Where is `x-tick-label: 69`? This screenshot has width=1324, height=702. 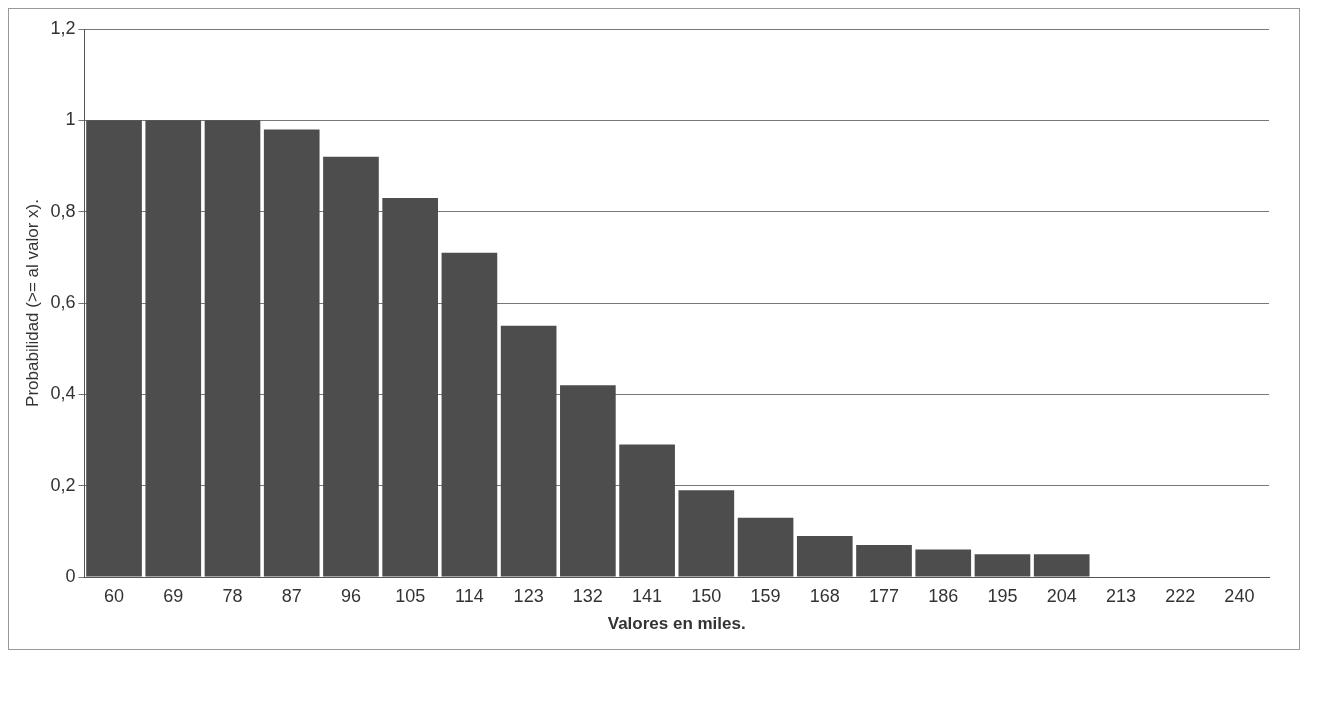 x-tick-label: 69 is located at coordinates (173, 595).